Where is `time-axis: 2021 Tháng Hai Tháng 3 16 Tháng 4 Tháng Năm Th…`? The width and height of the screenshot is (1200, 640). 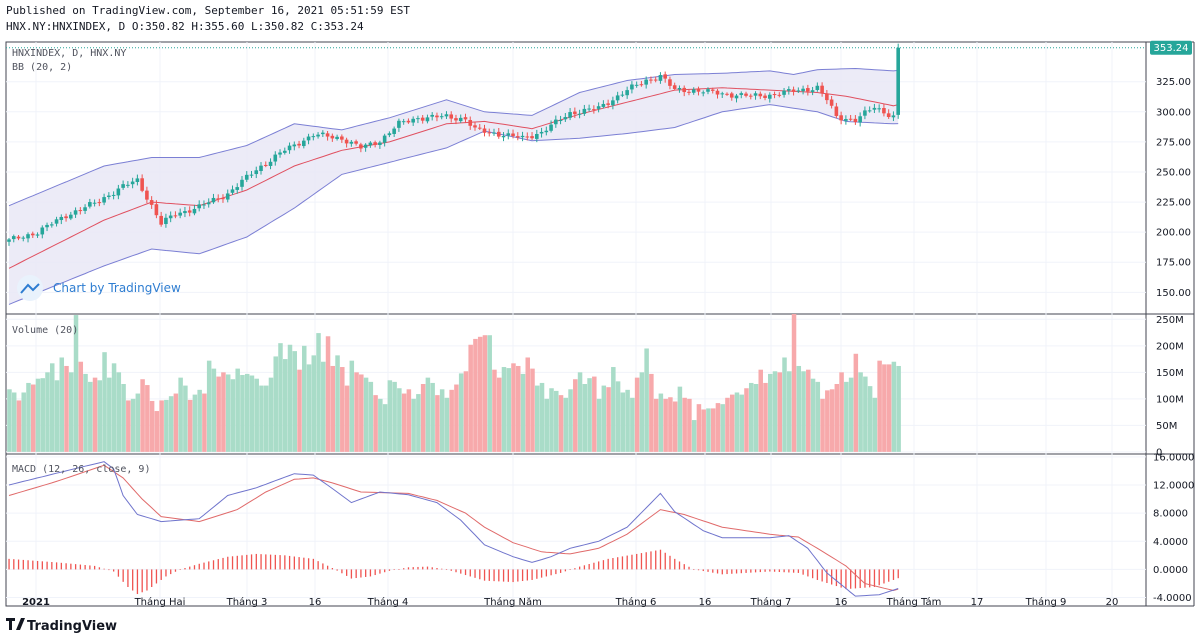
time-axis: 2021 Tháng Hai Tháng 3 16 Tháng 4 Tháng Năm Th… is located at coordinates (570, 602).